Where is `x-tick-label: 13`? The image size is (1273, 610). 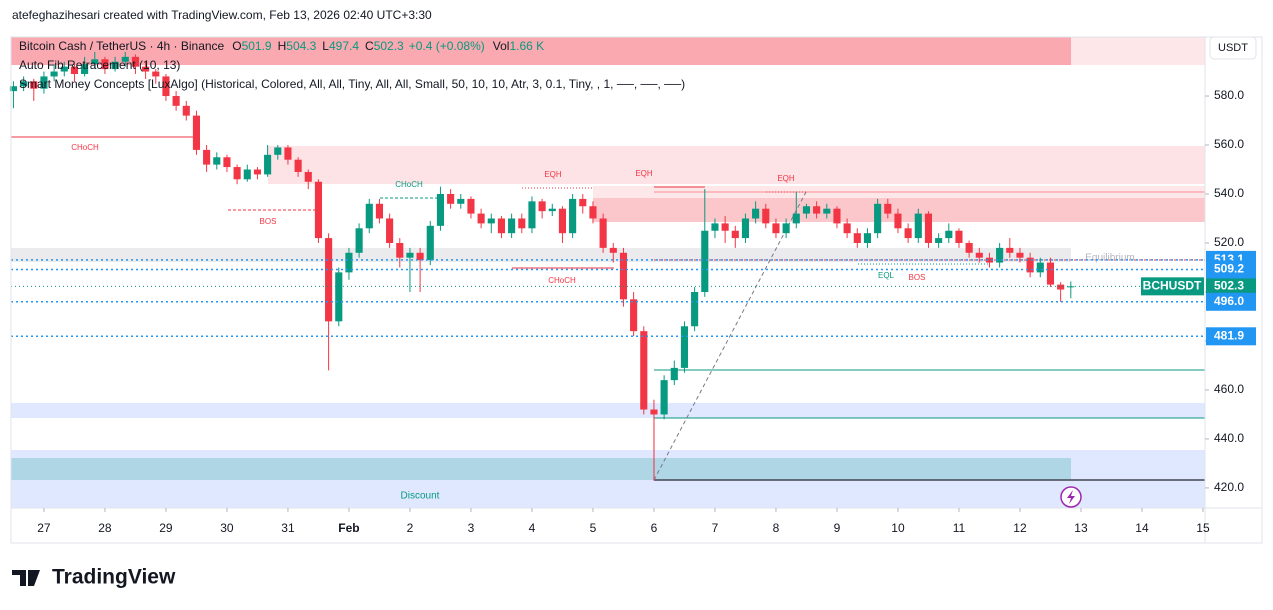
x-tick-label: 13 is located at coordinates (1081, 528).